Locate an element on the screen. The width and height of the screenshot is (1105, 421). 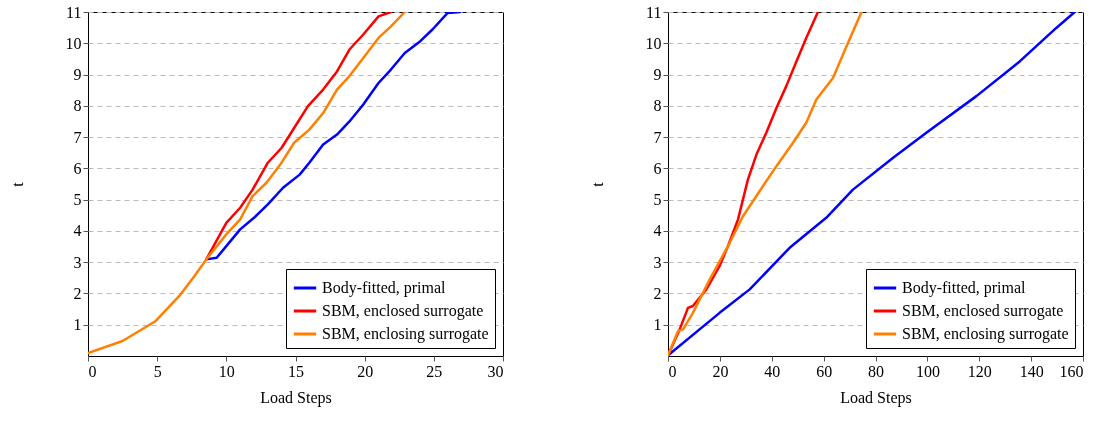
x-tick-label: 80 is located at coordinates (876, 371).